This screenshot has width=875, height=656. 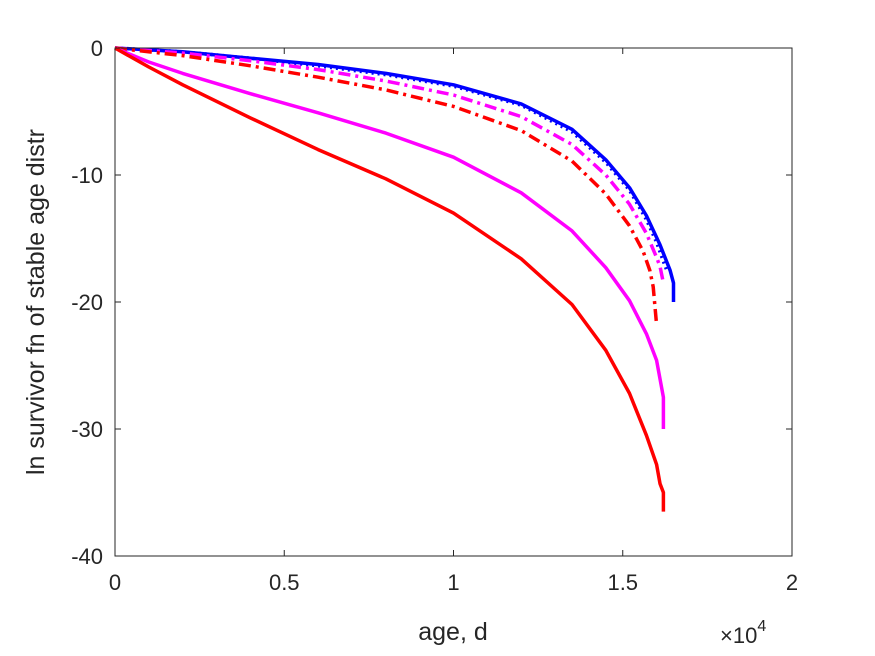 What do you see at coordinates (87, 556) in the screenshot?
I see `y-tick-label: -40` at bounding box center [87, 556].